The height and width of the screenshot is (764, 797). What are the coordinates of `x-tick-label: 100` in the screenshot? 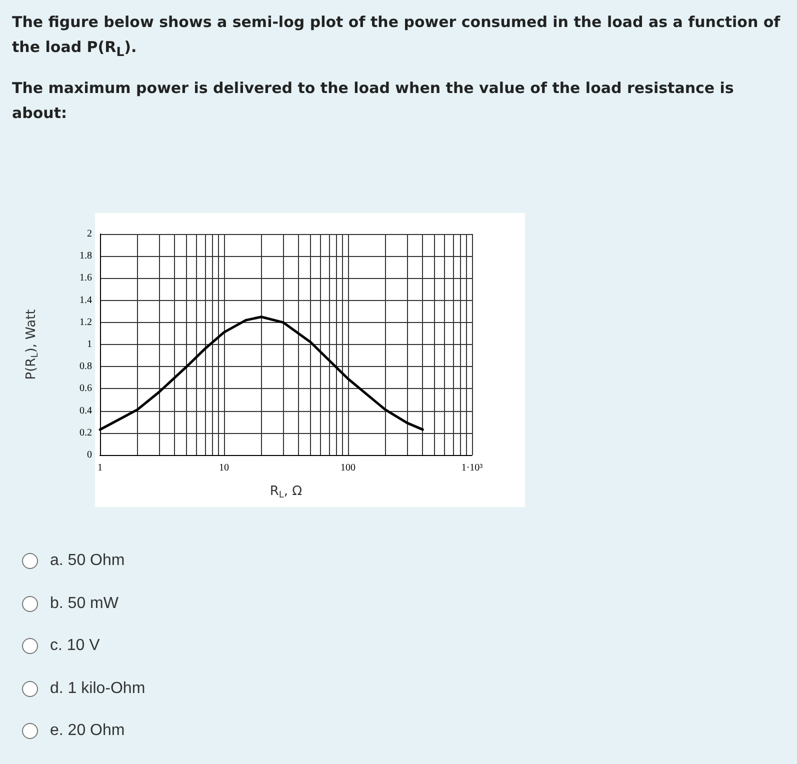 It's located at (348, 468).